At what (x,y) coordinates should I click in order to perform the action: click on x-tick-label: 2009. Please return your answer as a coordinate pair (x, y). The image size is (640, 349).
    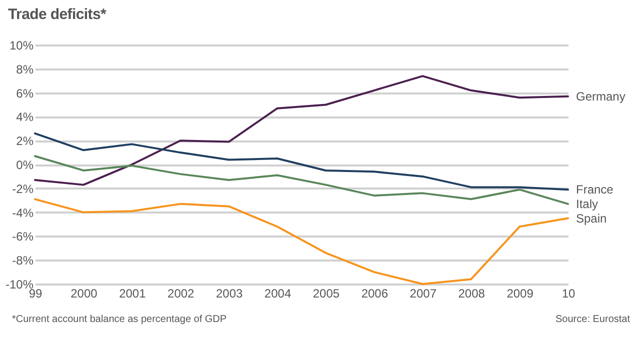
    Looking at the image, I should click on (520, 293).